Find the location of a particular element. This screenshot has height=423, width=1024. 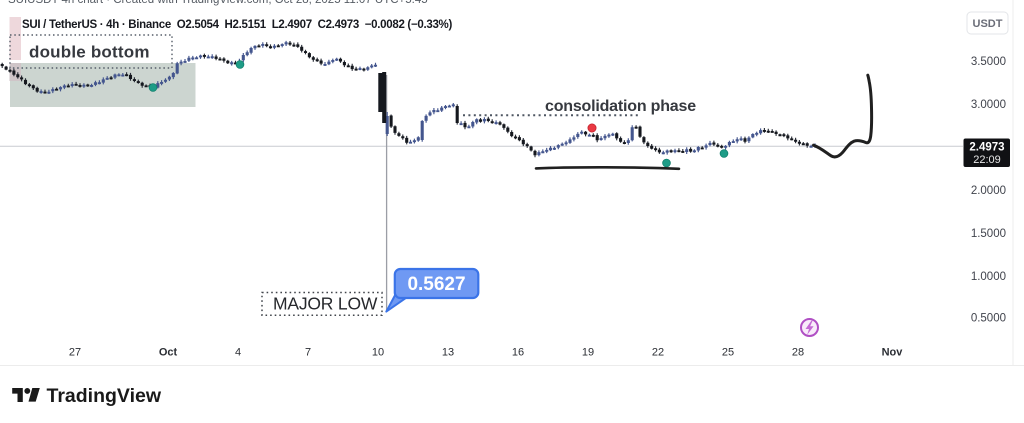

svg-text: 22:09 is located at coordinates (987, 160).